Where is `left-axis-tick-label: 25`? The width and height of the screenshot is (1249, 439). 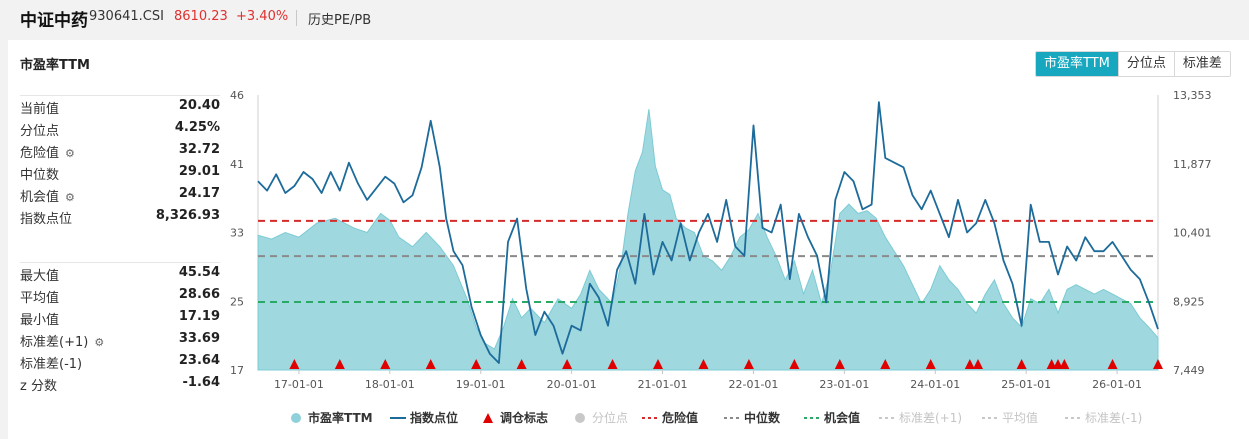 left-axis-tick-label: 25 is located at coordinates (237, 301).